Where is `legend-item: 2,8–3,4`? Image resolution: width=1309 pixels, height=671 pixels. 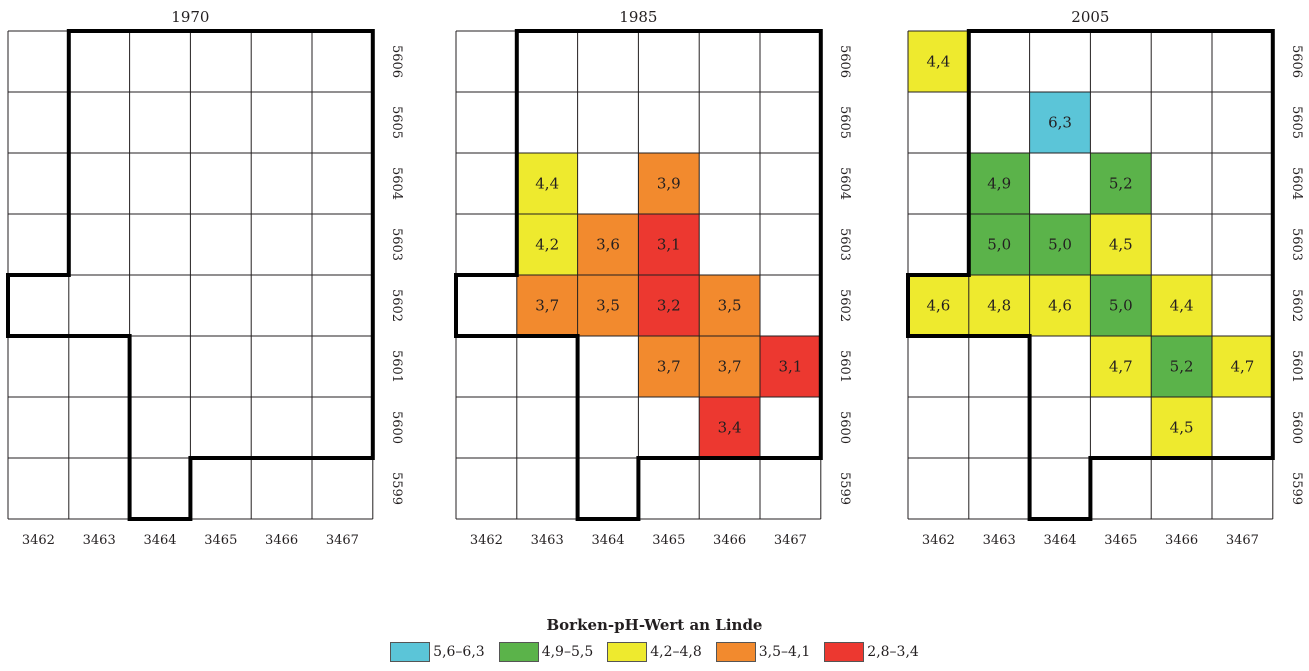
legend-item: 2,8–3,4 is located at coordinates (871, 652).